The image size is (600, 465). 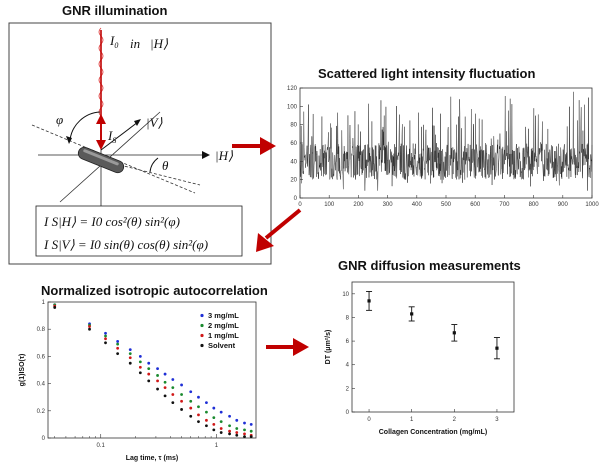 I want to click on x-axis-label: Collagen Concentration (mg/mL), so click(x=433, y=432).